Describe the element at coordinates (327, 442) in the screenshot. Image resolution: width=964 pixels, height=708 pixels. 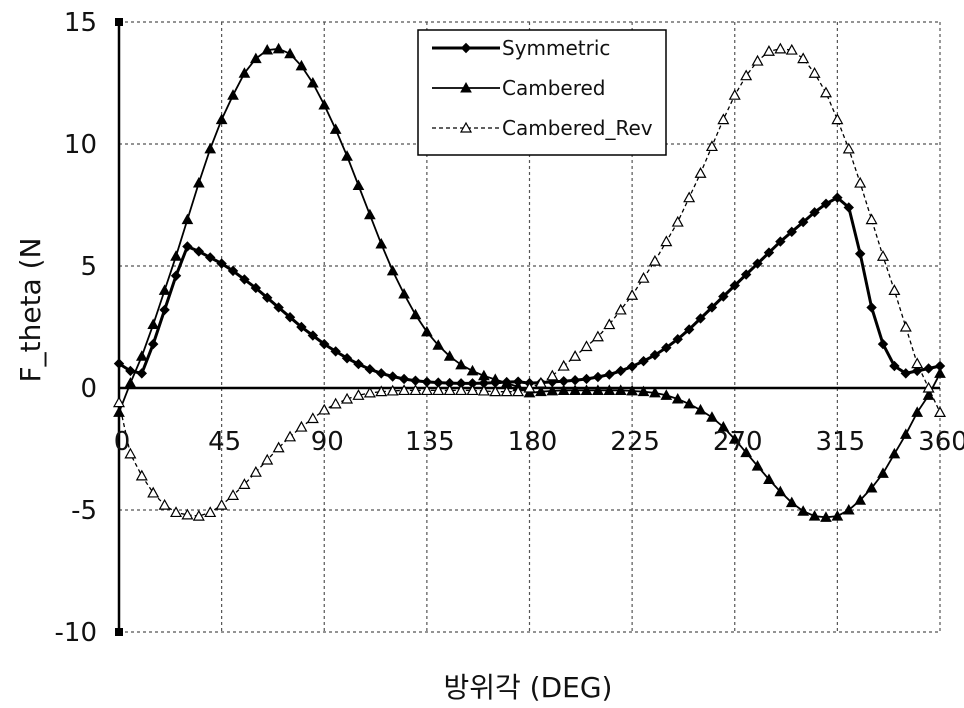
I see `x-tick-label: 90` at that location.